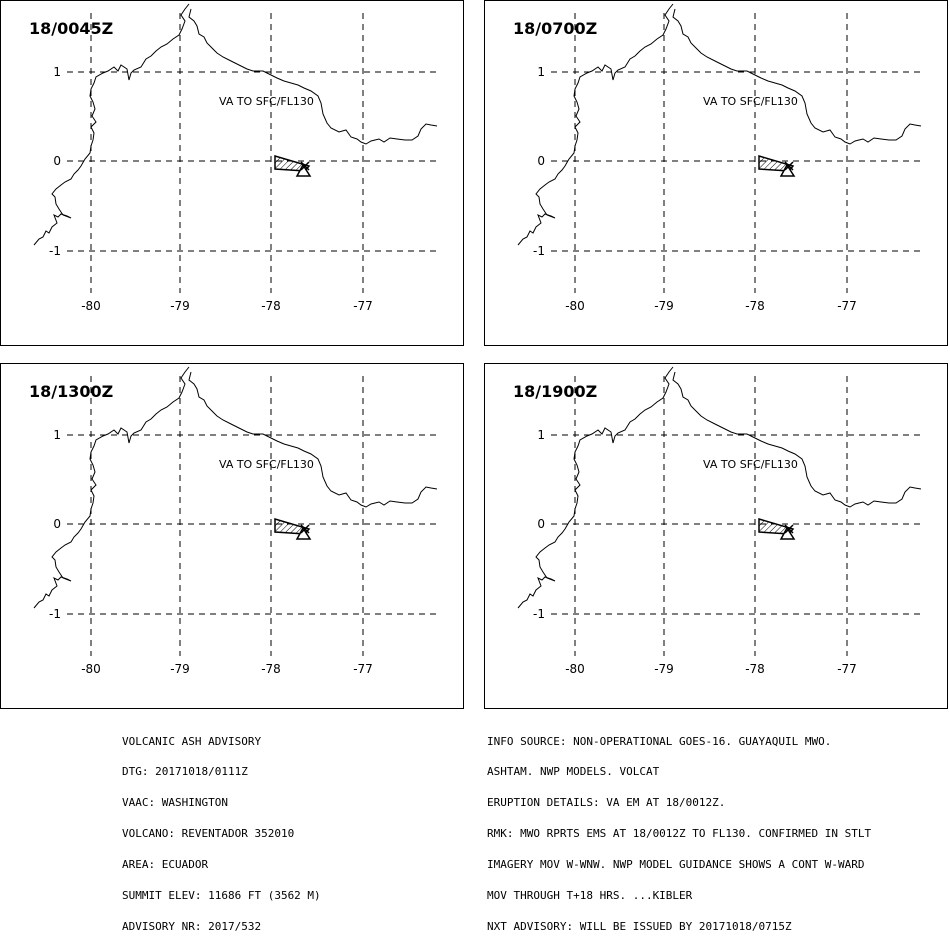 Image resolution: width=950 pixels, height=943 pixels. What do you see at coordinates (192, 741) in the screenshot?
I see `advisory-line: VOLCANIC ASH ADVISORY` at bounding box center [192, 741].